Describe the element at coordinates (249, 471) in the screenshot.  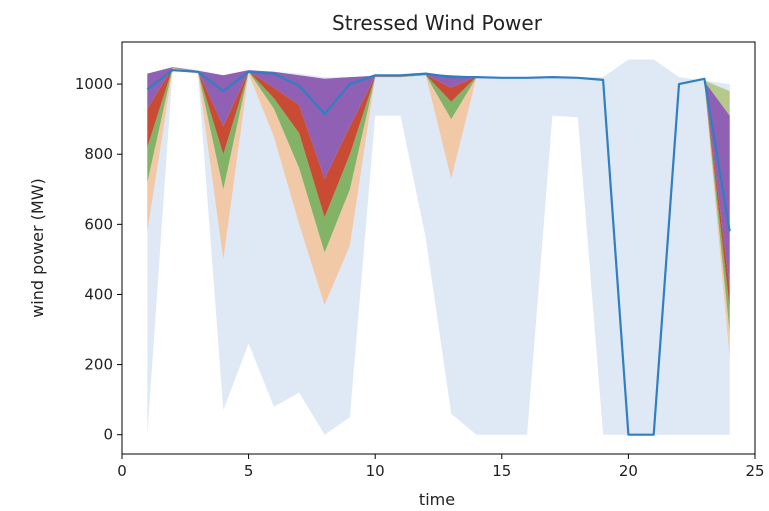
I see `x-tick-label: 5` at that location.